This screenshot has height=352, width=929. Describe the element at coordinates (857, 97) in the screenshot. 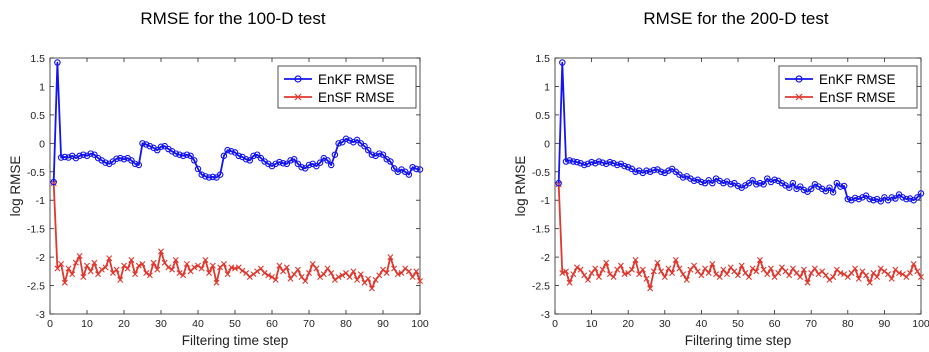

I see `legend-label: EnSF RMSE` at that location.